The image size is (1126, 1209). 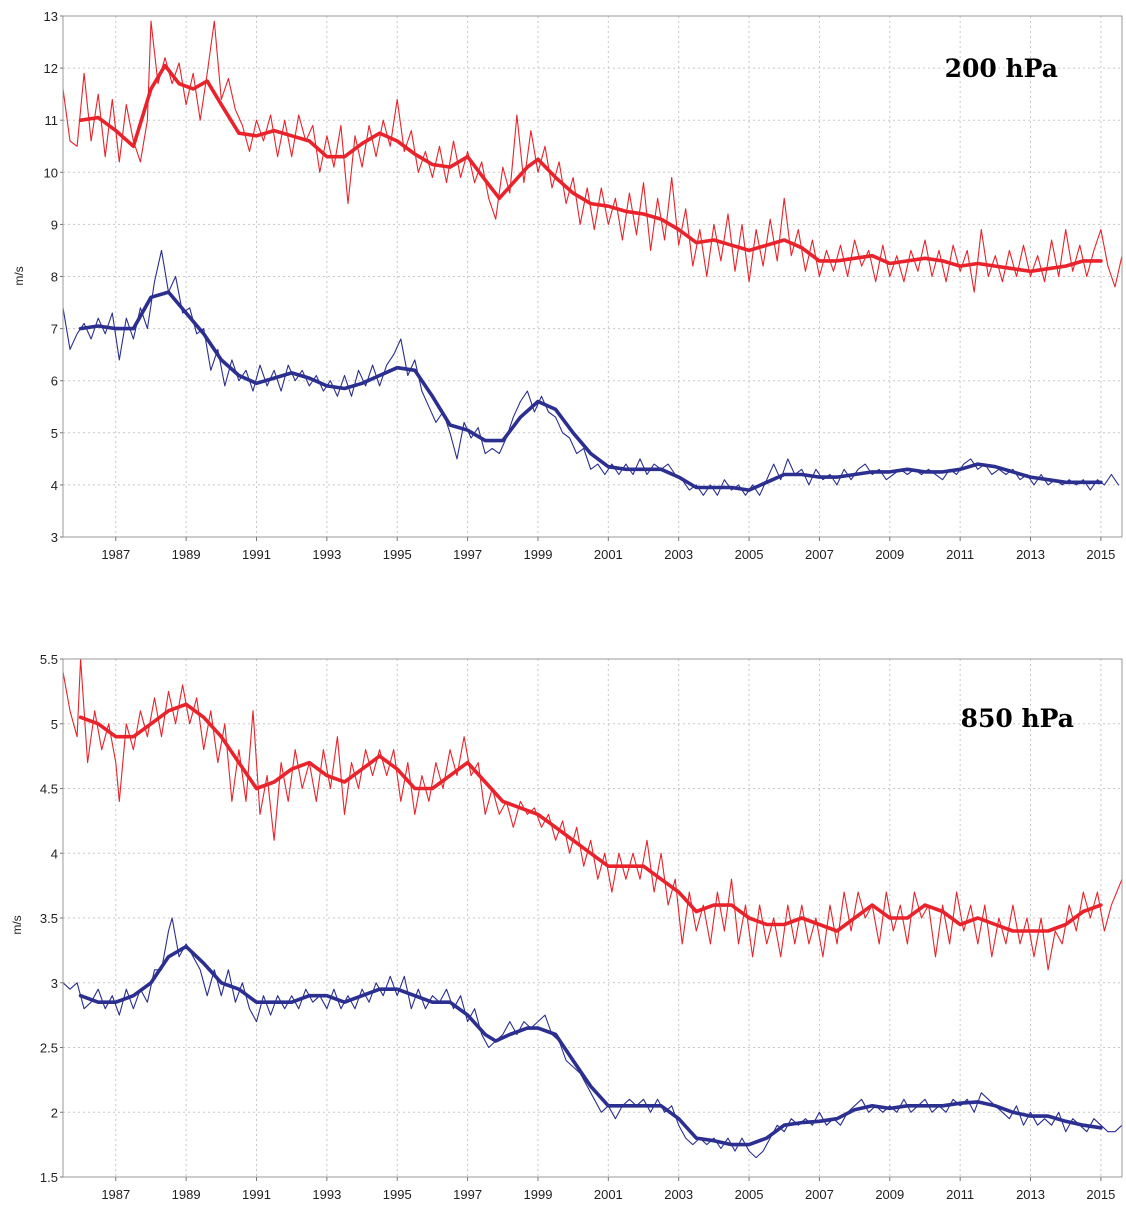 What do you see at coordinates (54, 381) in the screenshot?
I see `y-tick-label: 6` at bounding box center [54, 381].